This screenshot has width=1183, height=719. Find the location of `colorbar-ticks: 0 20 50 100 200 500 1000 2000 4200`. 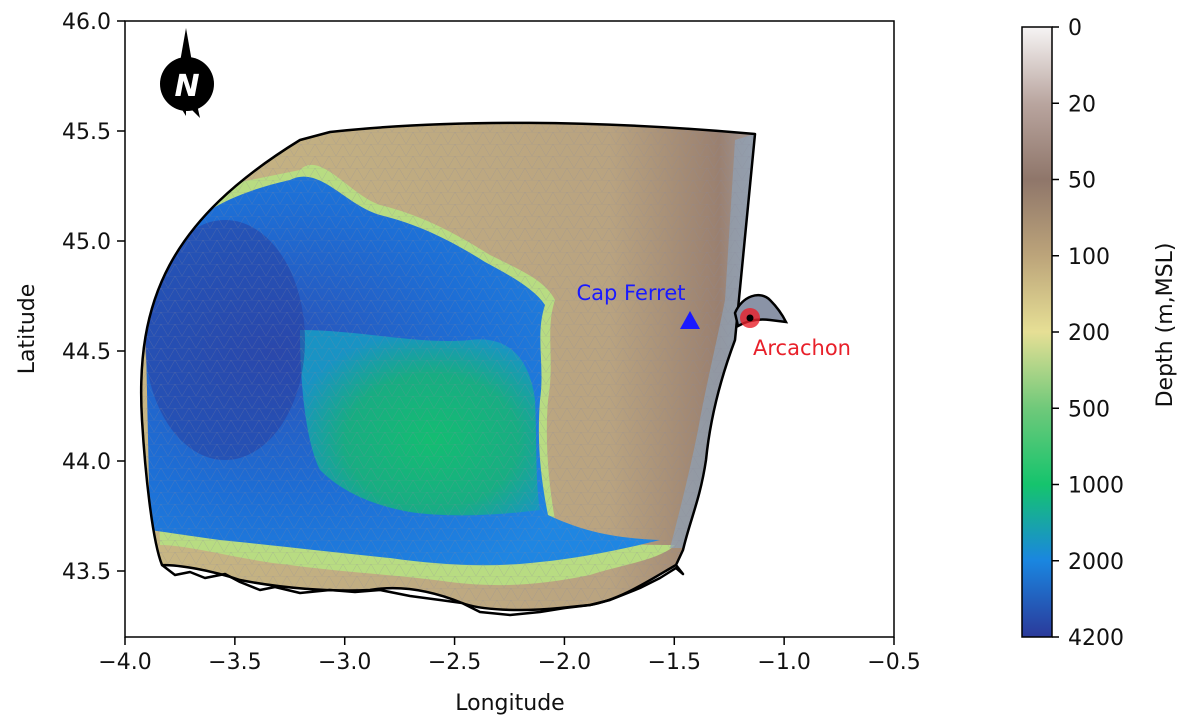

colorbar-ticks: 0 20 50 100 200 500 1000 2000 4200 is located at coordinates (1088, 333).